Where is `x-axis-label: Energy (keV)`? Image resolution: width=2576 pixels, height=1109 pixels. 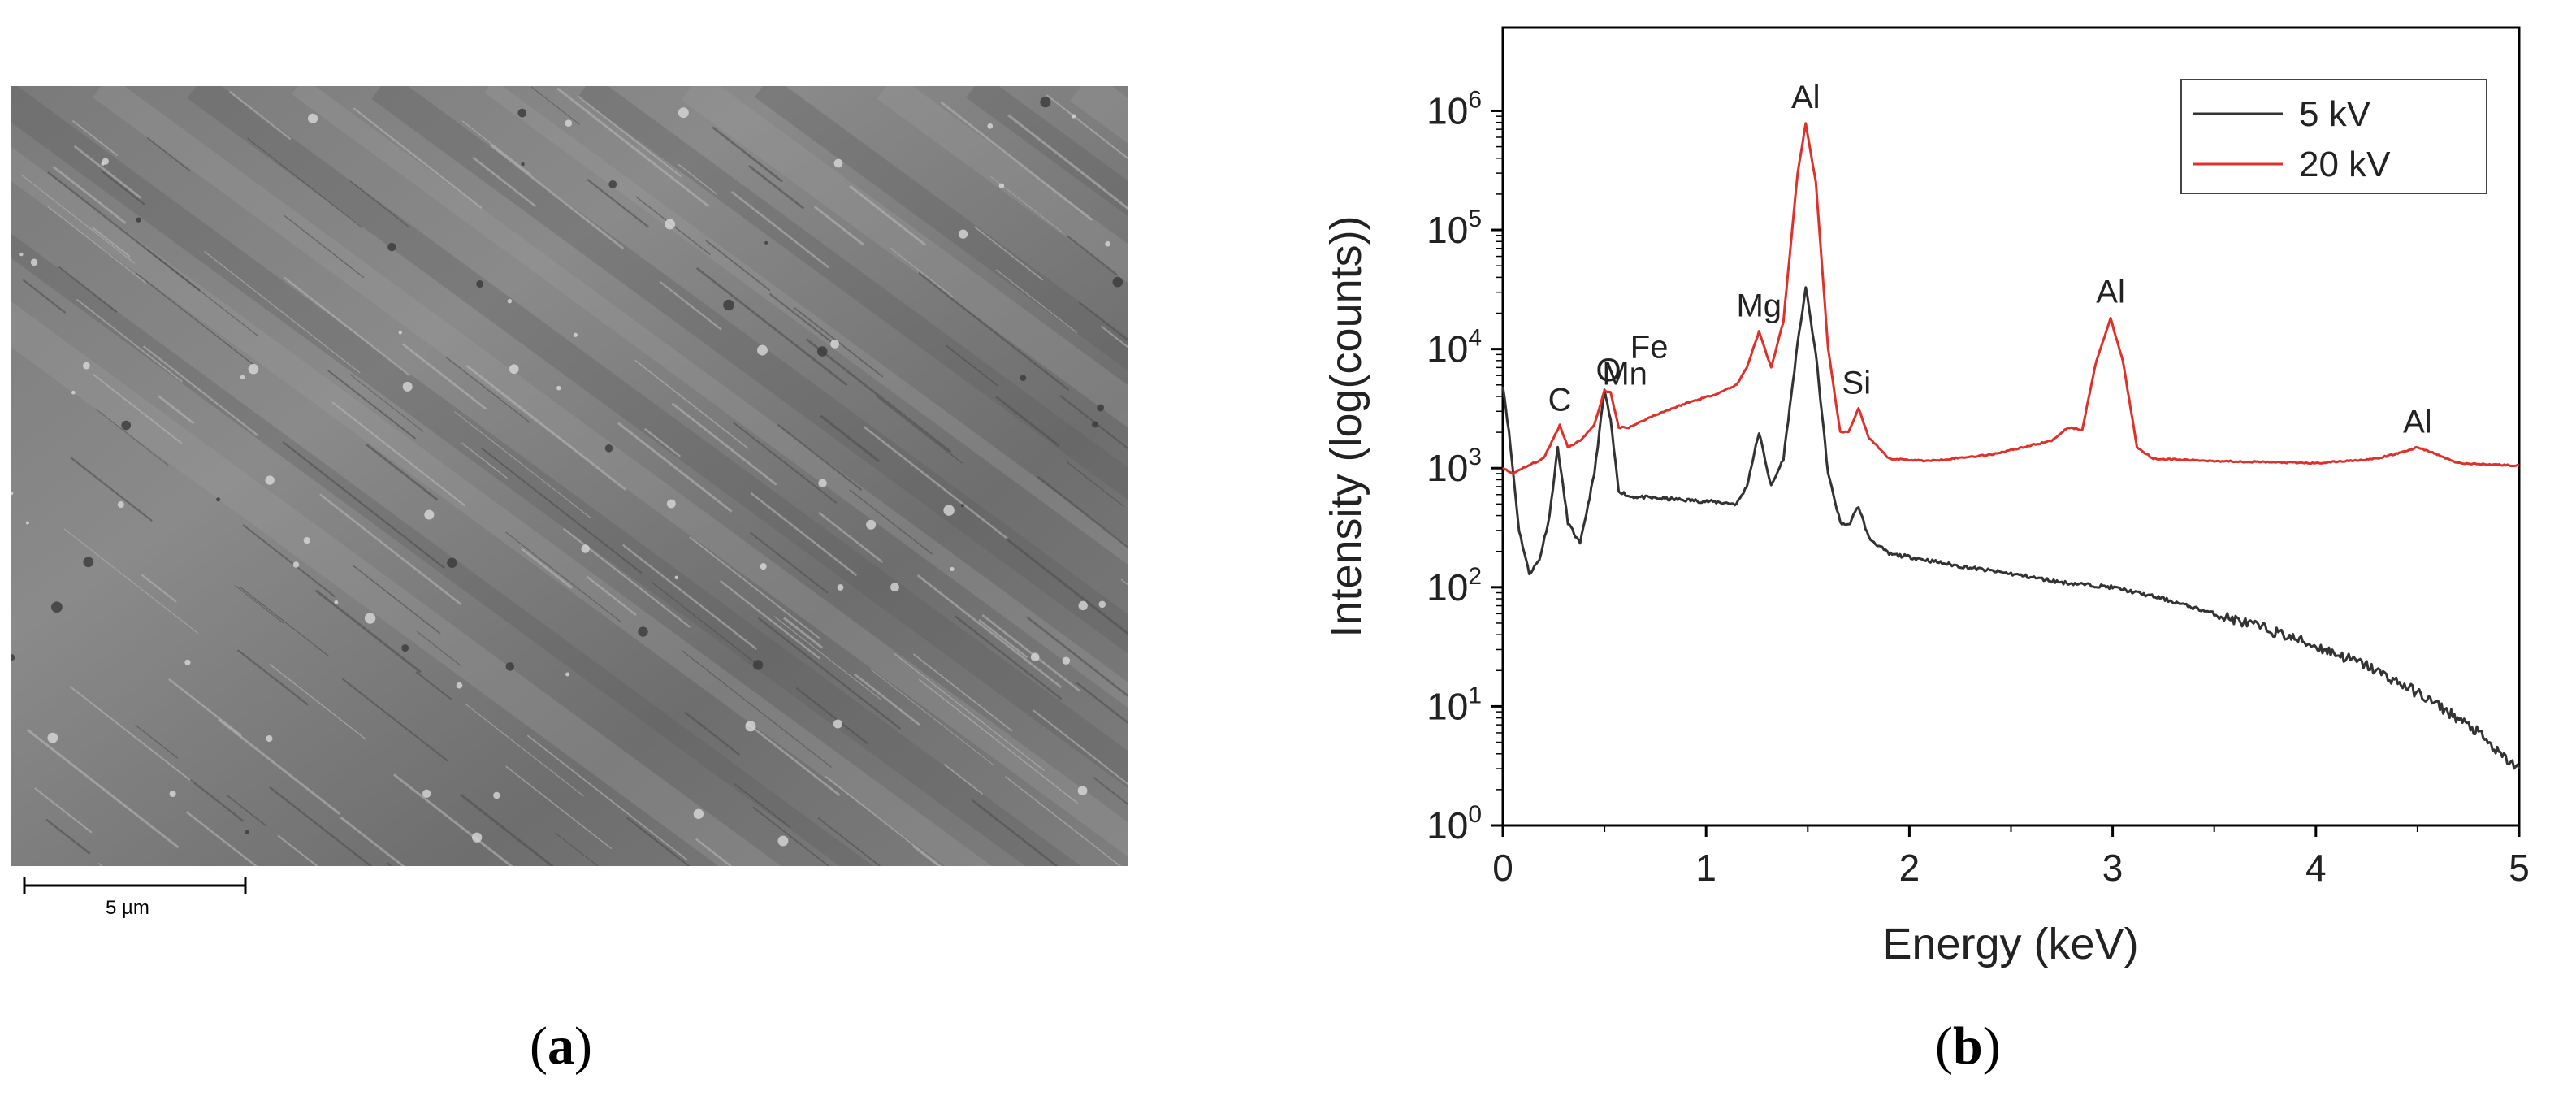
x-axis-label: Energy (keV) is located at coordinates (2010, 944).